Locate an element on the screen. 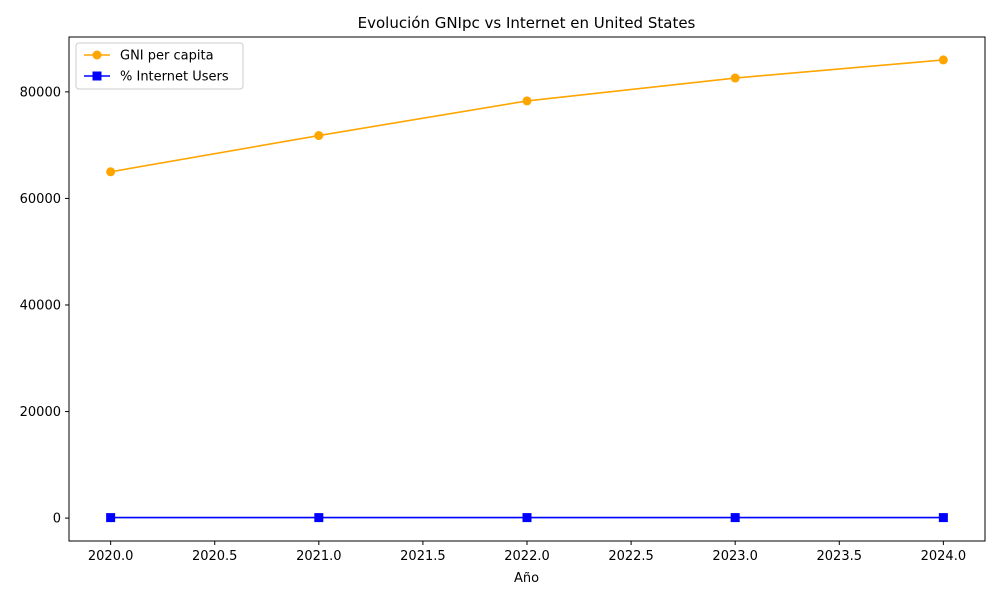 The height and width of the screenshot is (604, 1000). x-axis-label: Año is located at coordinates (526, 578).